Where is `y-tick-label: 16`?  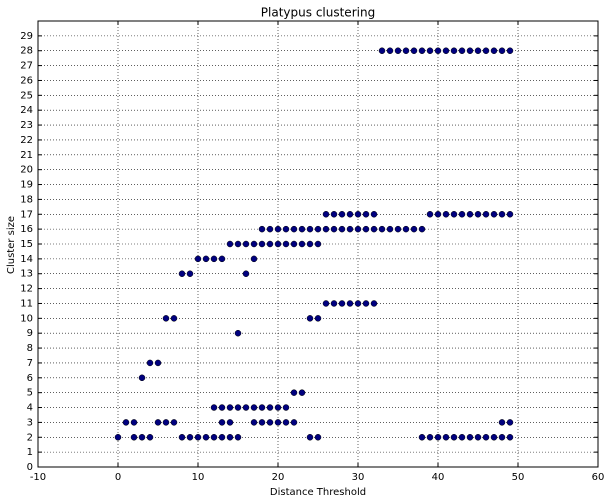 y-tick-label: 16 is located at coordinates (26, 229).